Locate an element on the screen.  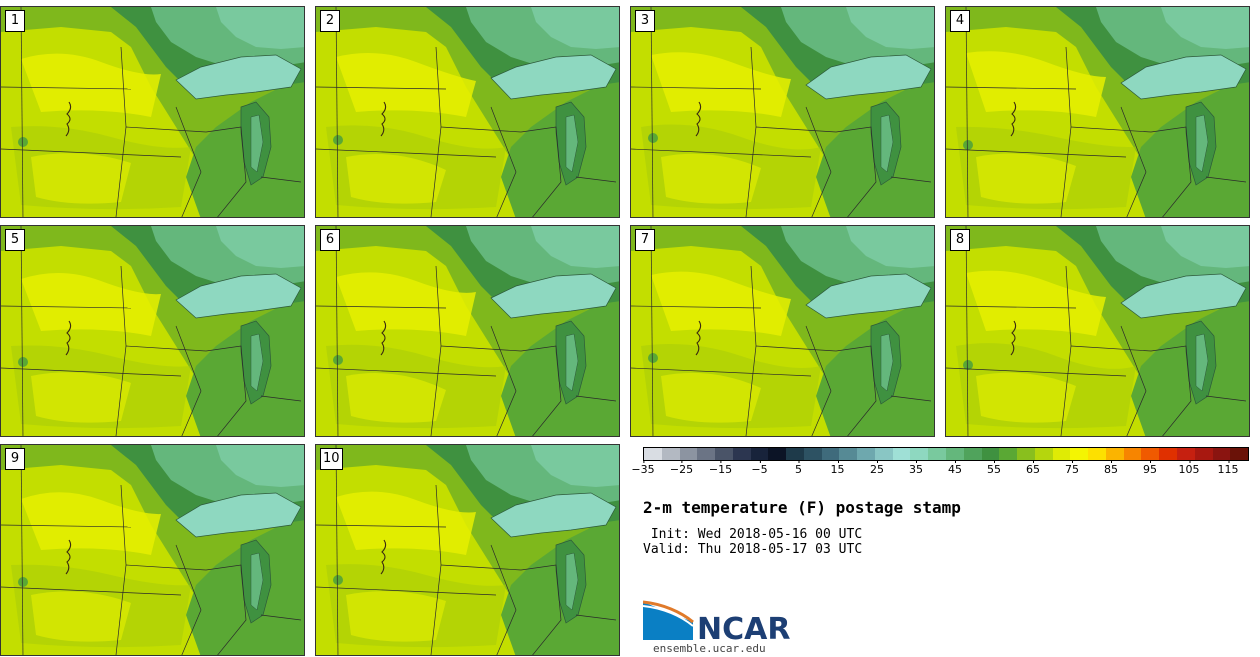
colorbar-tick-label: −15 is located at coordinates (720, 468).